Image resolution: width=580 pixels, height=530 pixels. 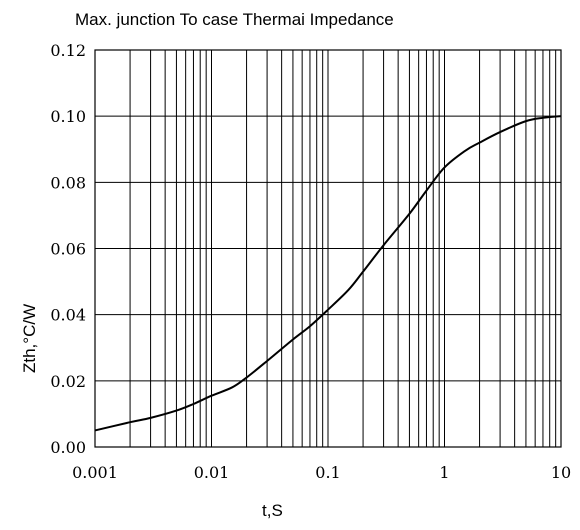 What do you see at coordinates (68, 381) in the screenshot?
I see `y-tick-label: 0.02` at bounding box center [68, 381].